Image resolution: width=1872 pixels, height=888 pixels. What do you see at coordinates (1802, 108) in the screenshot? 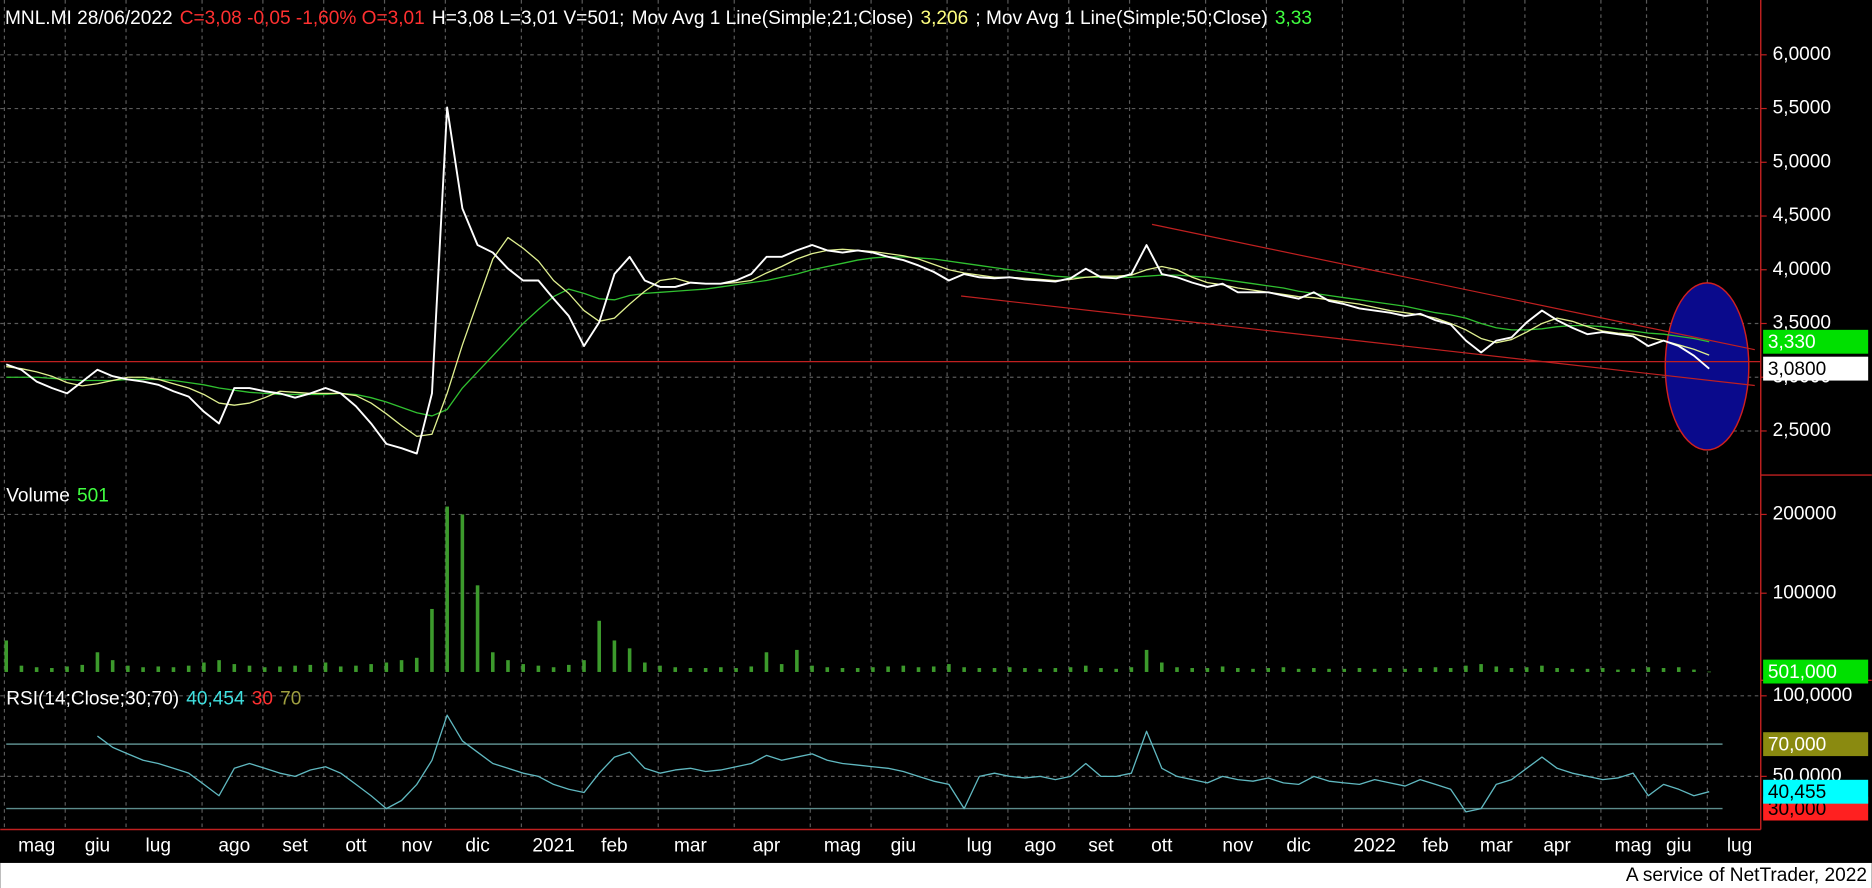
I see `y-tick-label: 5,5000` at bounding box center [1802, 108].